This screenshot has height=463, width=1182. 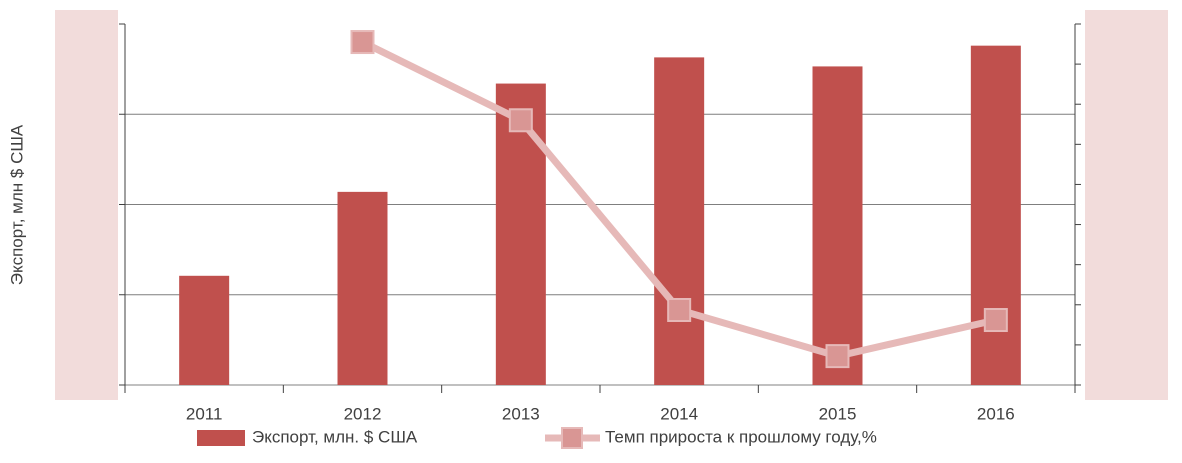 I want to click on x-tick-label: 2016, so click(x=996, y=413).